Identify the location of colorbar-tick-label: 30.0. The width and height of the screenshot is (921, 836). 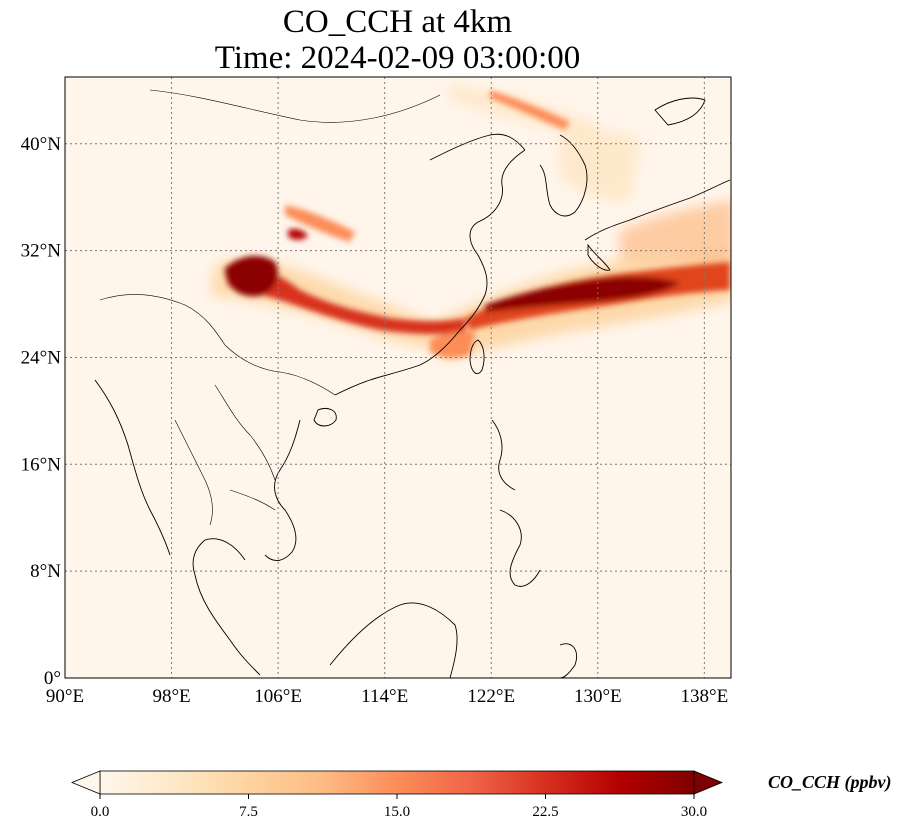
(694, 812).